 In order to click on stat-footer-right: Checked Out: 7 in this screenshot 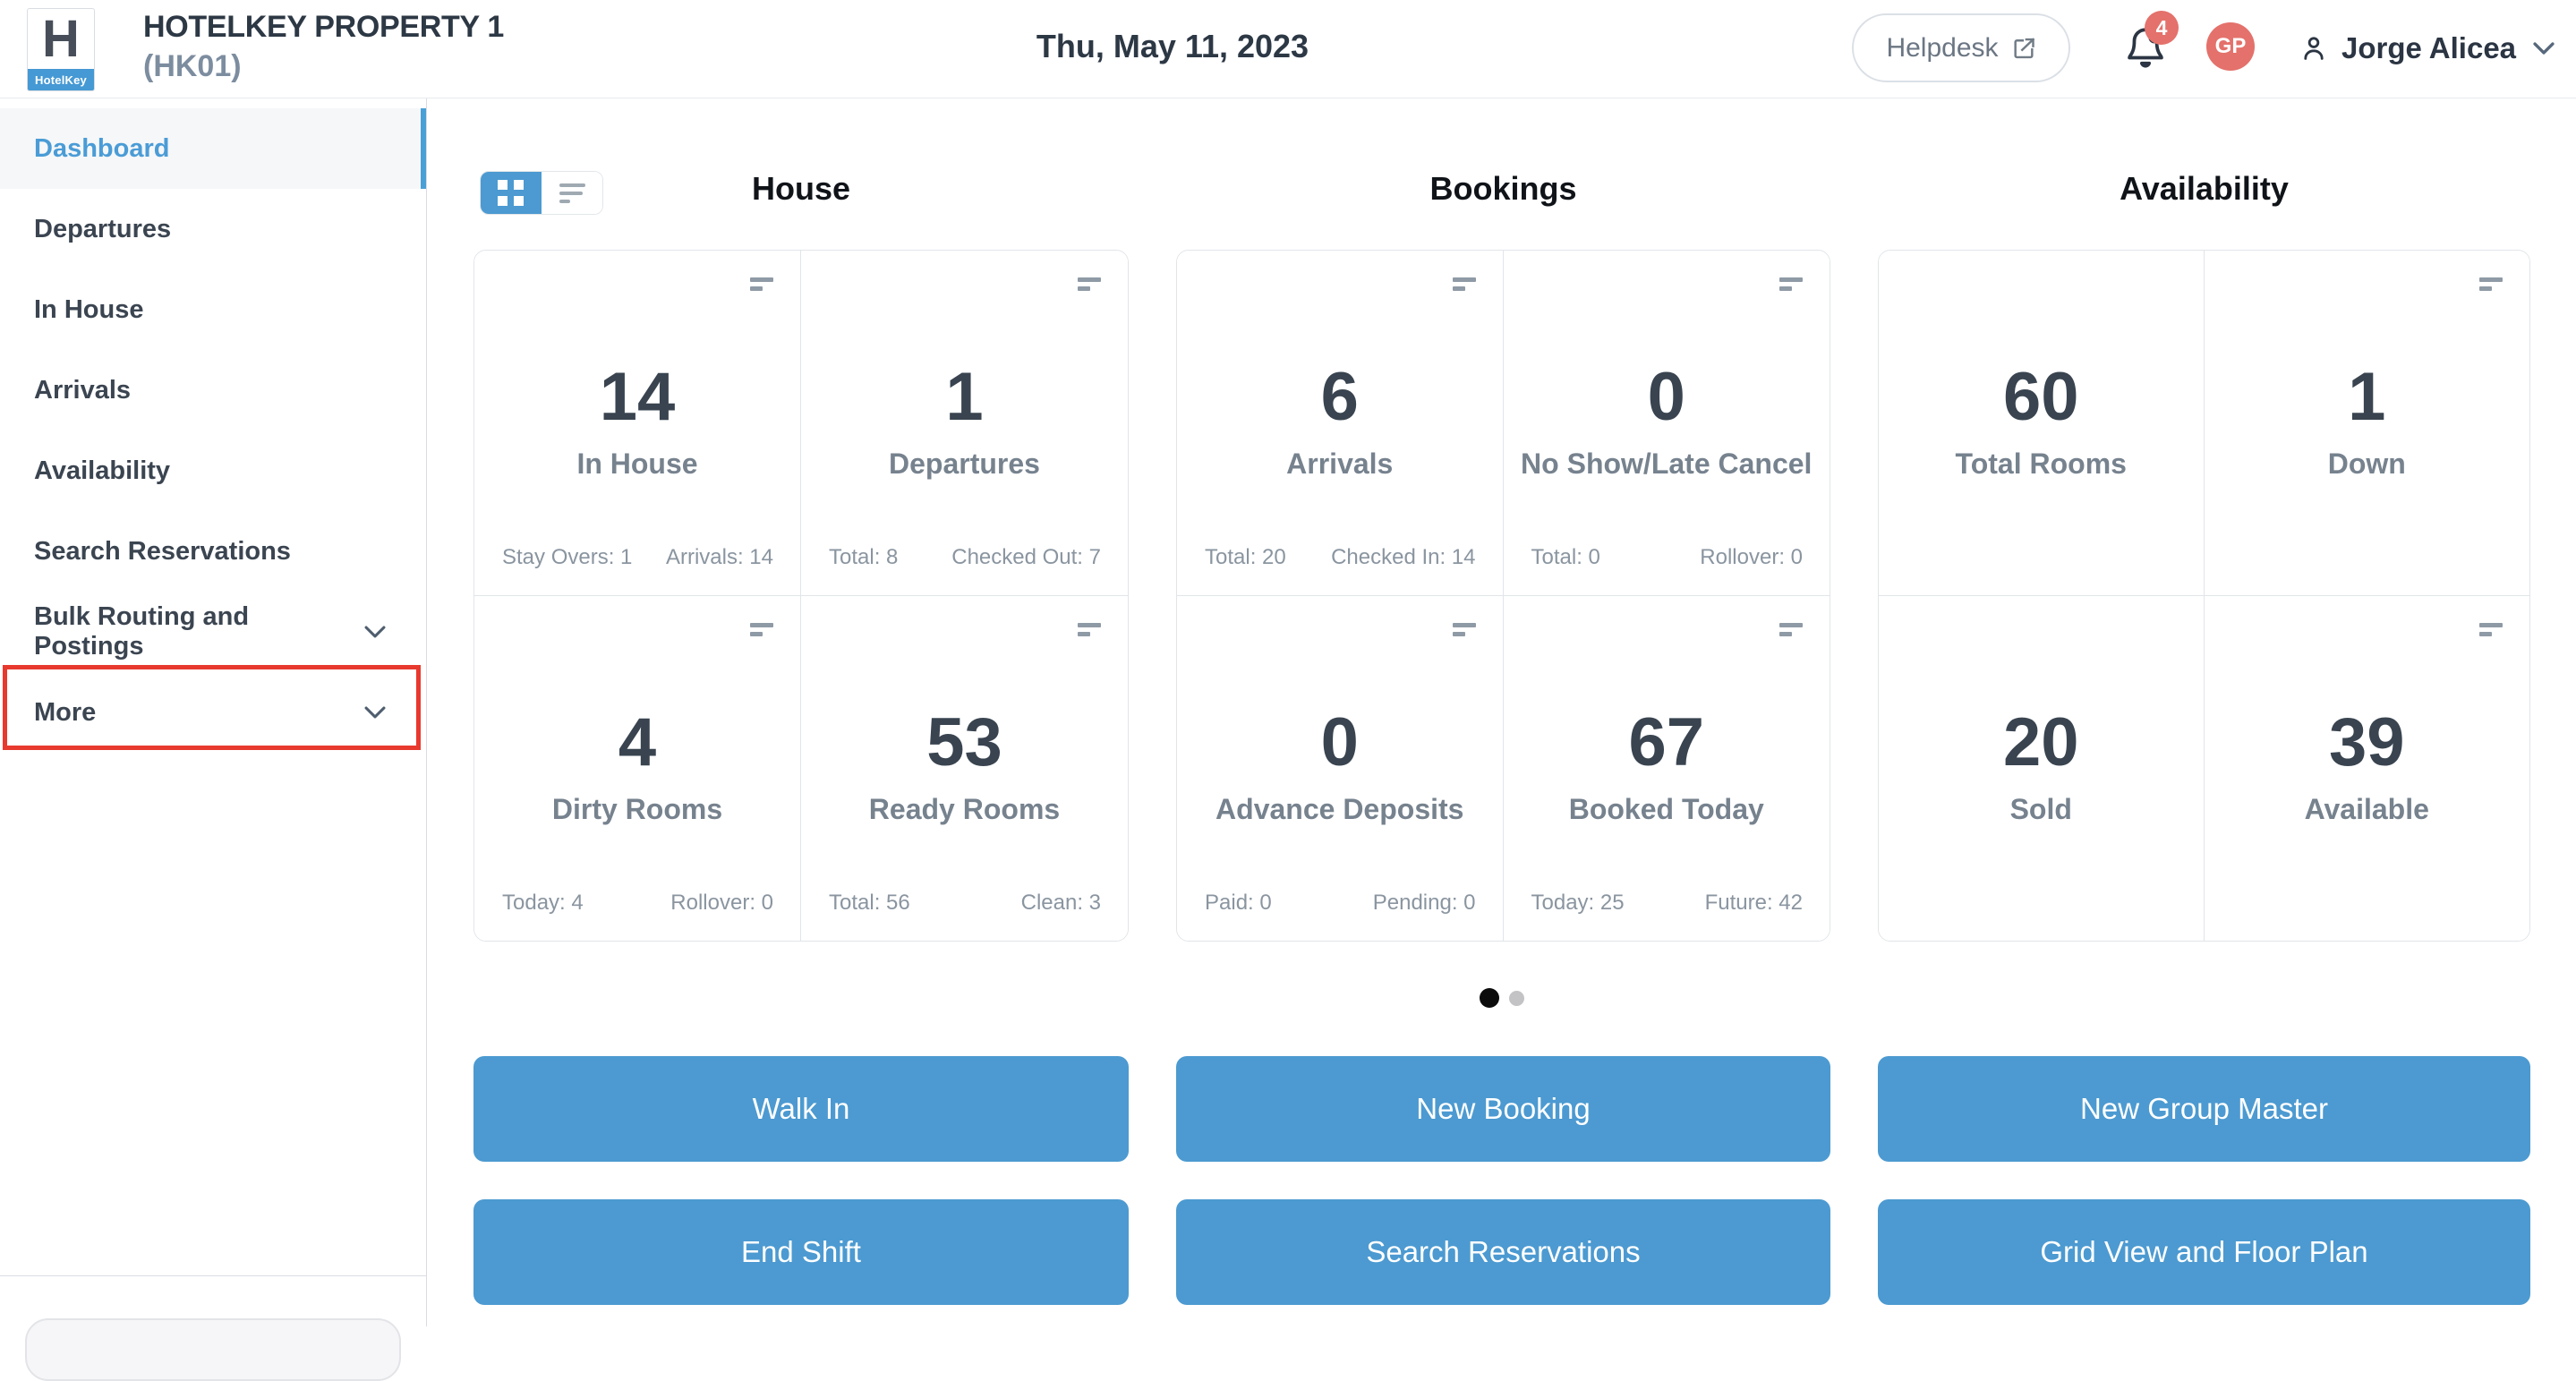, I will do `click(1026, 556)`.